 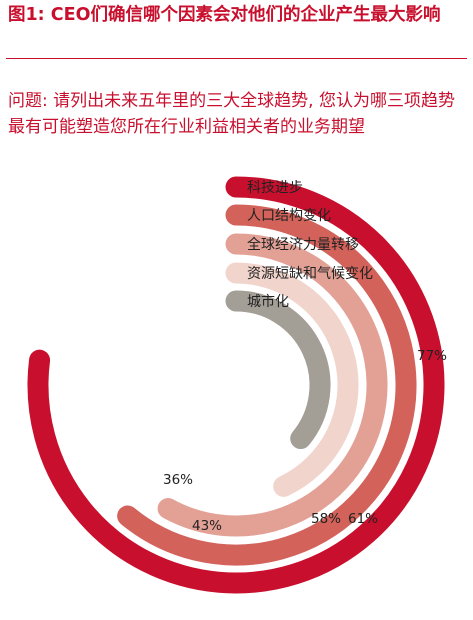 I want to click on ring-bar-resources-climate, so click(x=292, y=379).